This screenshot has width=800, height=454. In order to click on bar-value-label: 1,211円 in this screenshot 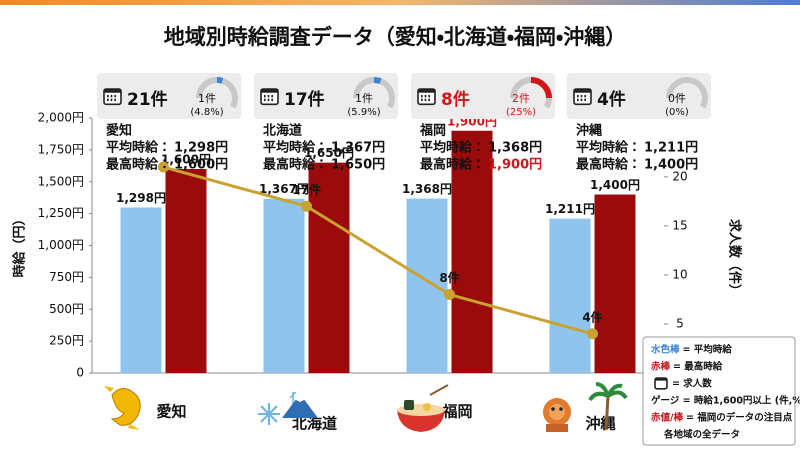, I will do `click(570, 209)`.